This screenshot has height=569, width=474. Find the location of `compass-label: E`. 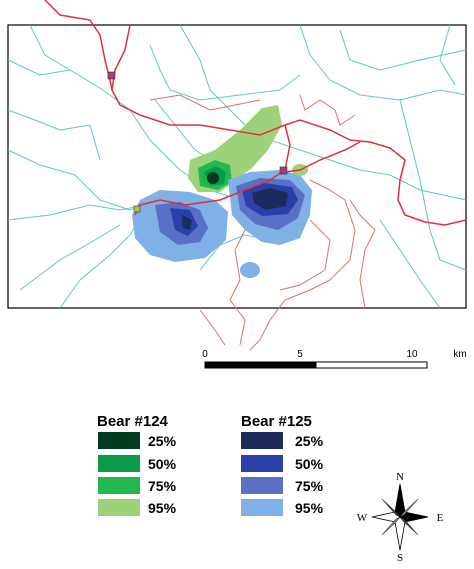

compass-label: E is located at coordinates (440, 518).